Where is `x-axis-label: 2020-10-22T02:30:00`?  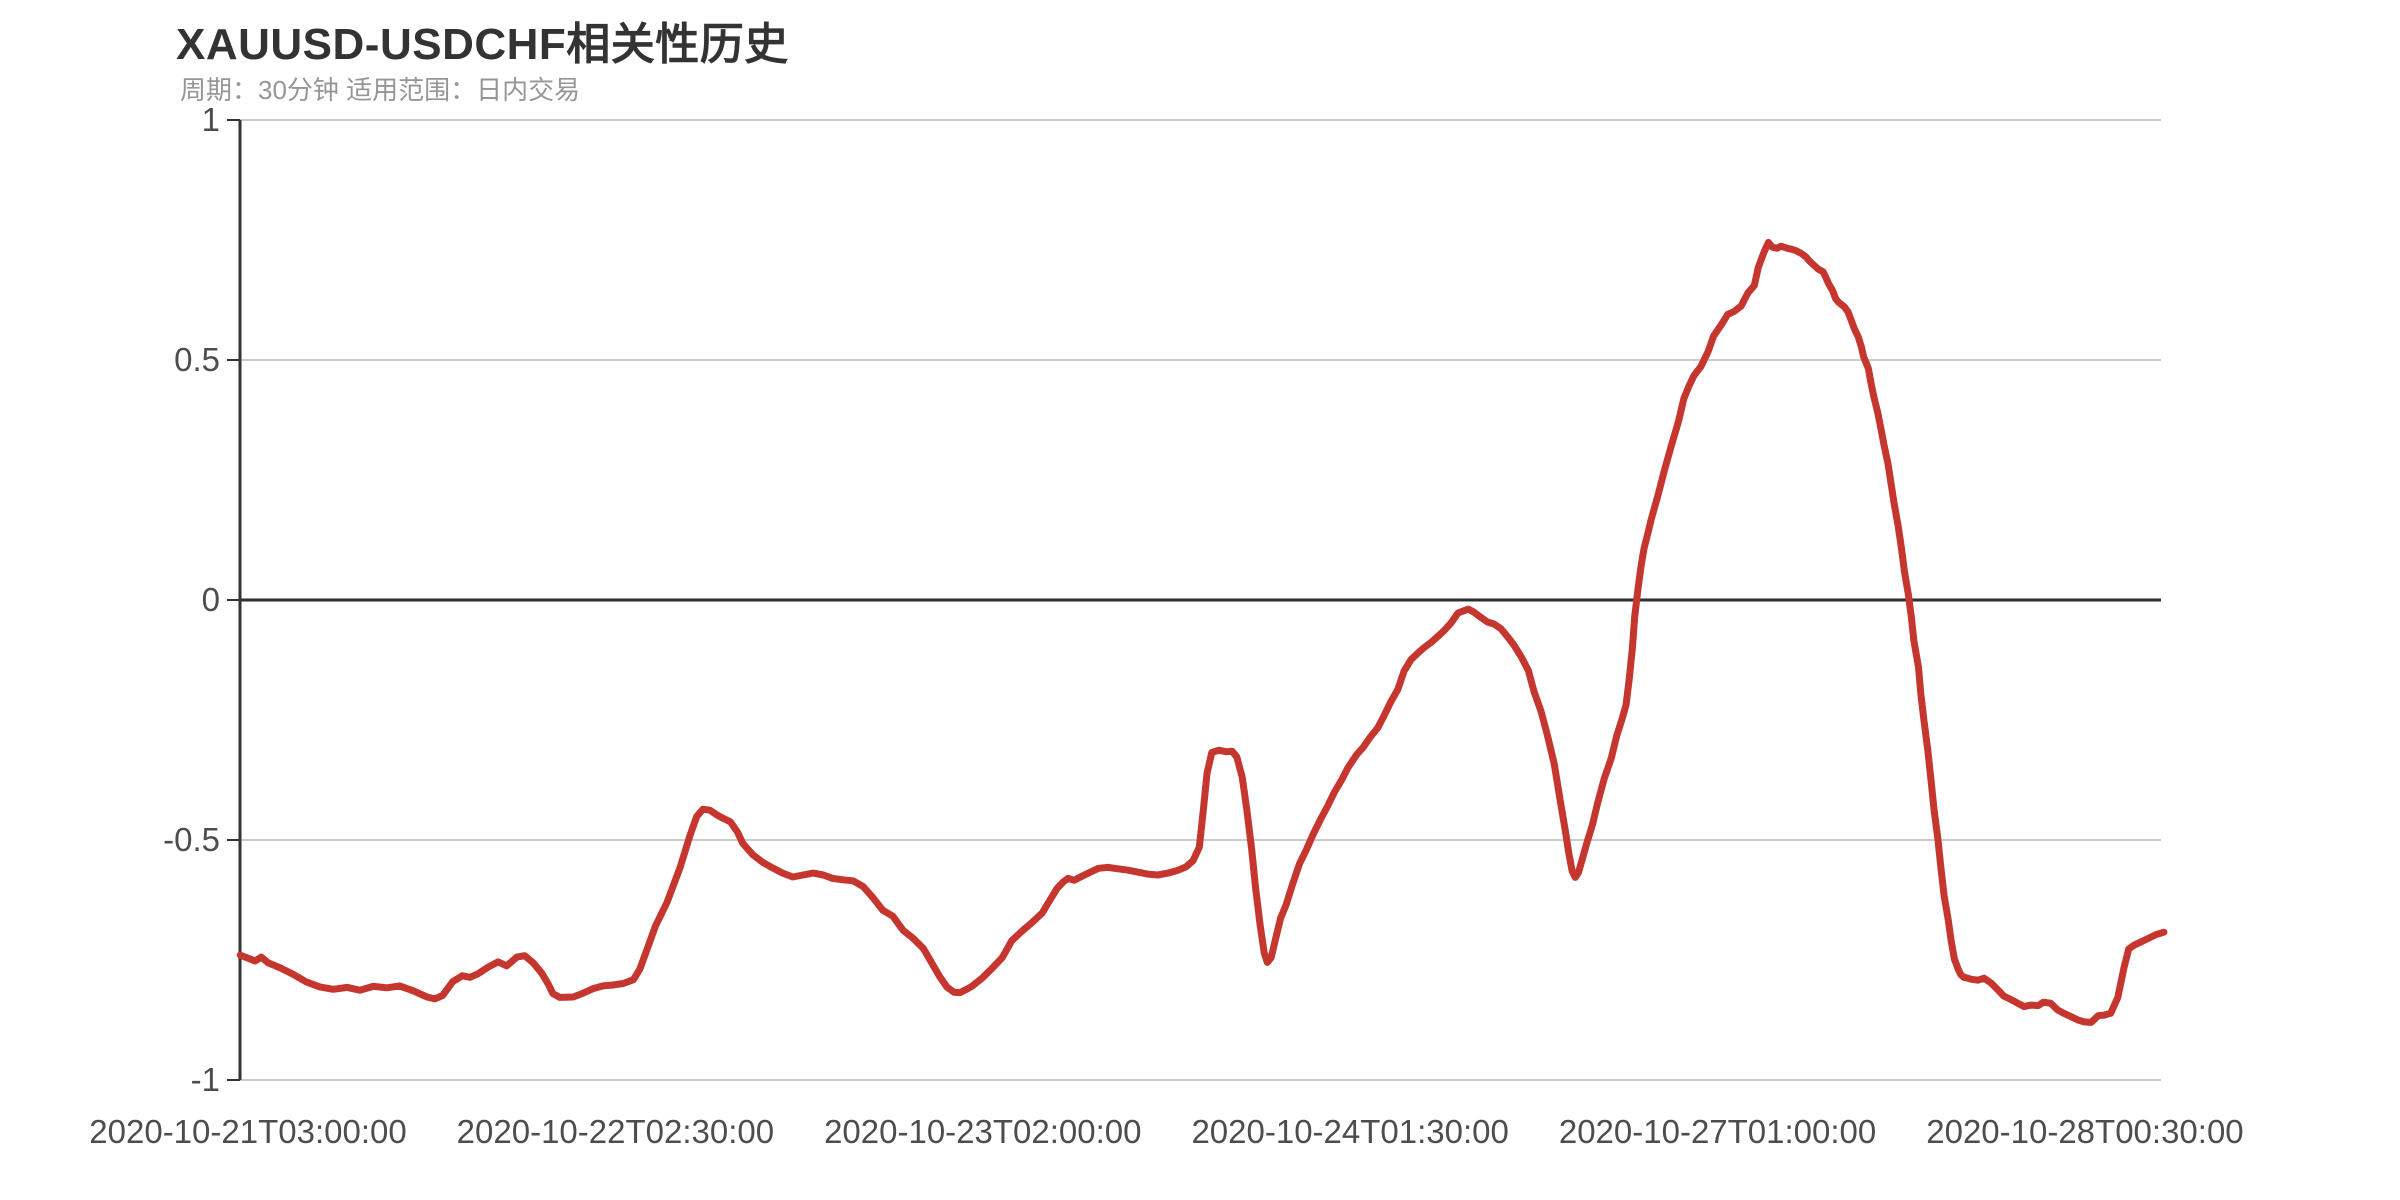
x-axis-label: 2020-10-22T02:30:00 is located at coordinates (615, 1131).